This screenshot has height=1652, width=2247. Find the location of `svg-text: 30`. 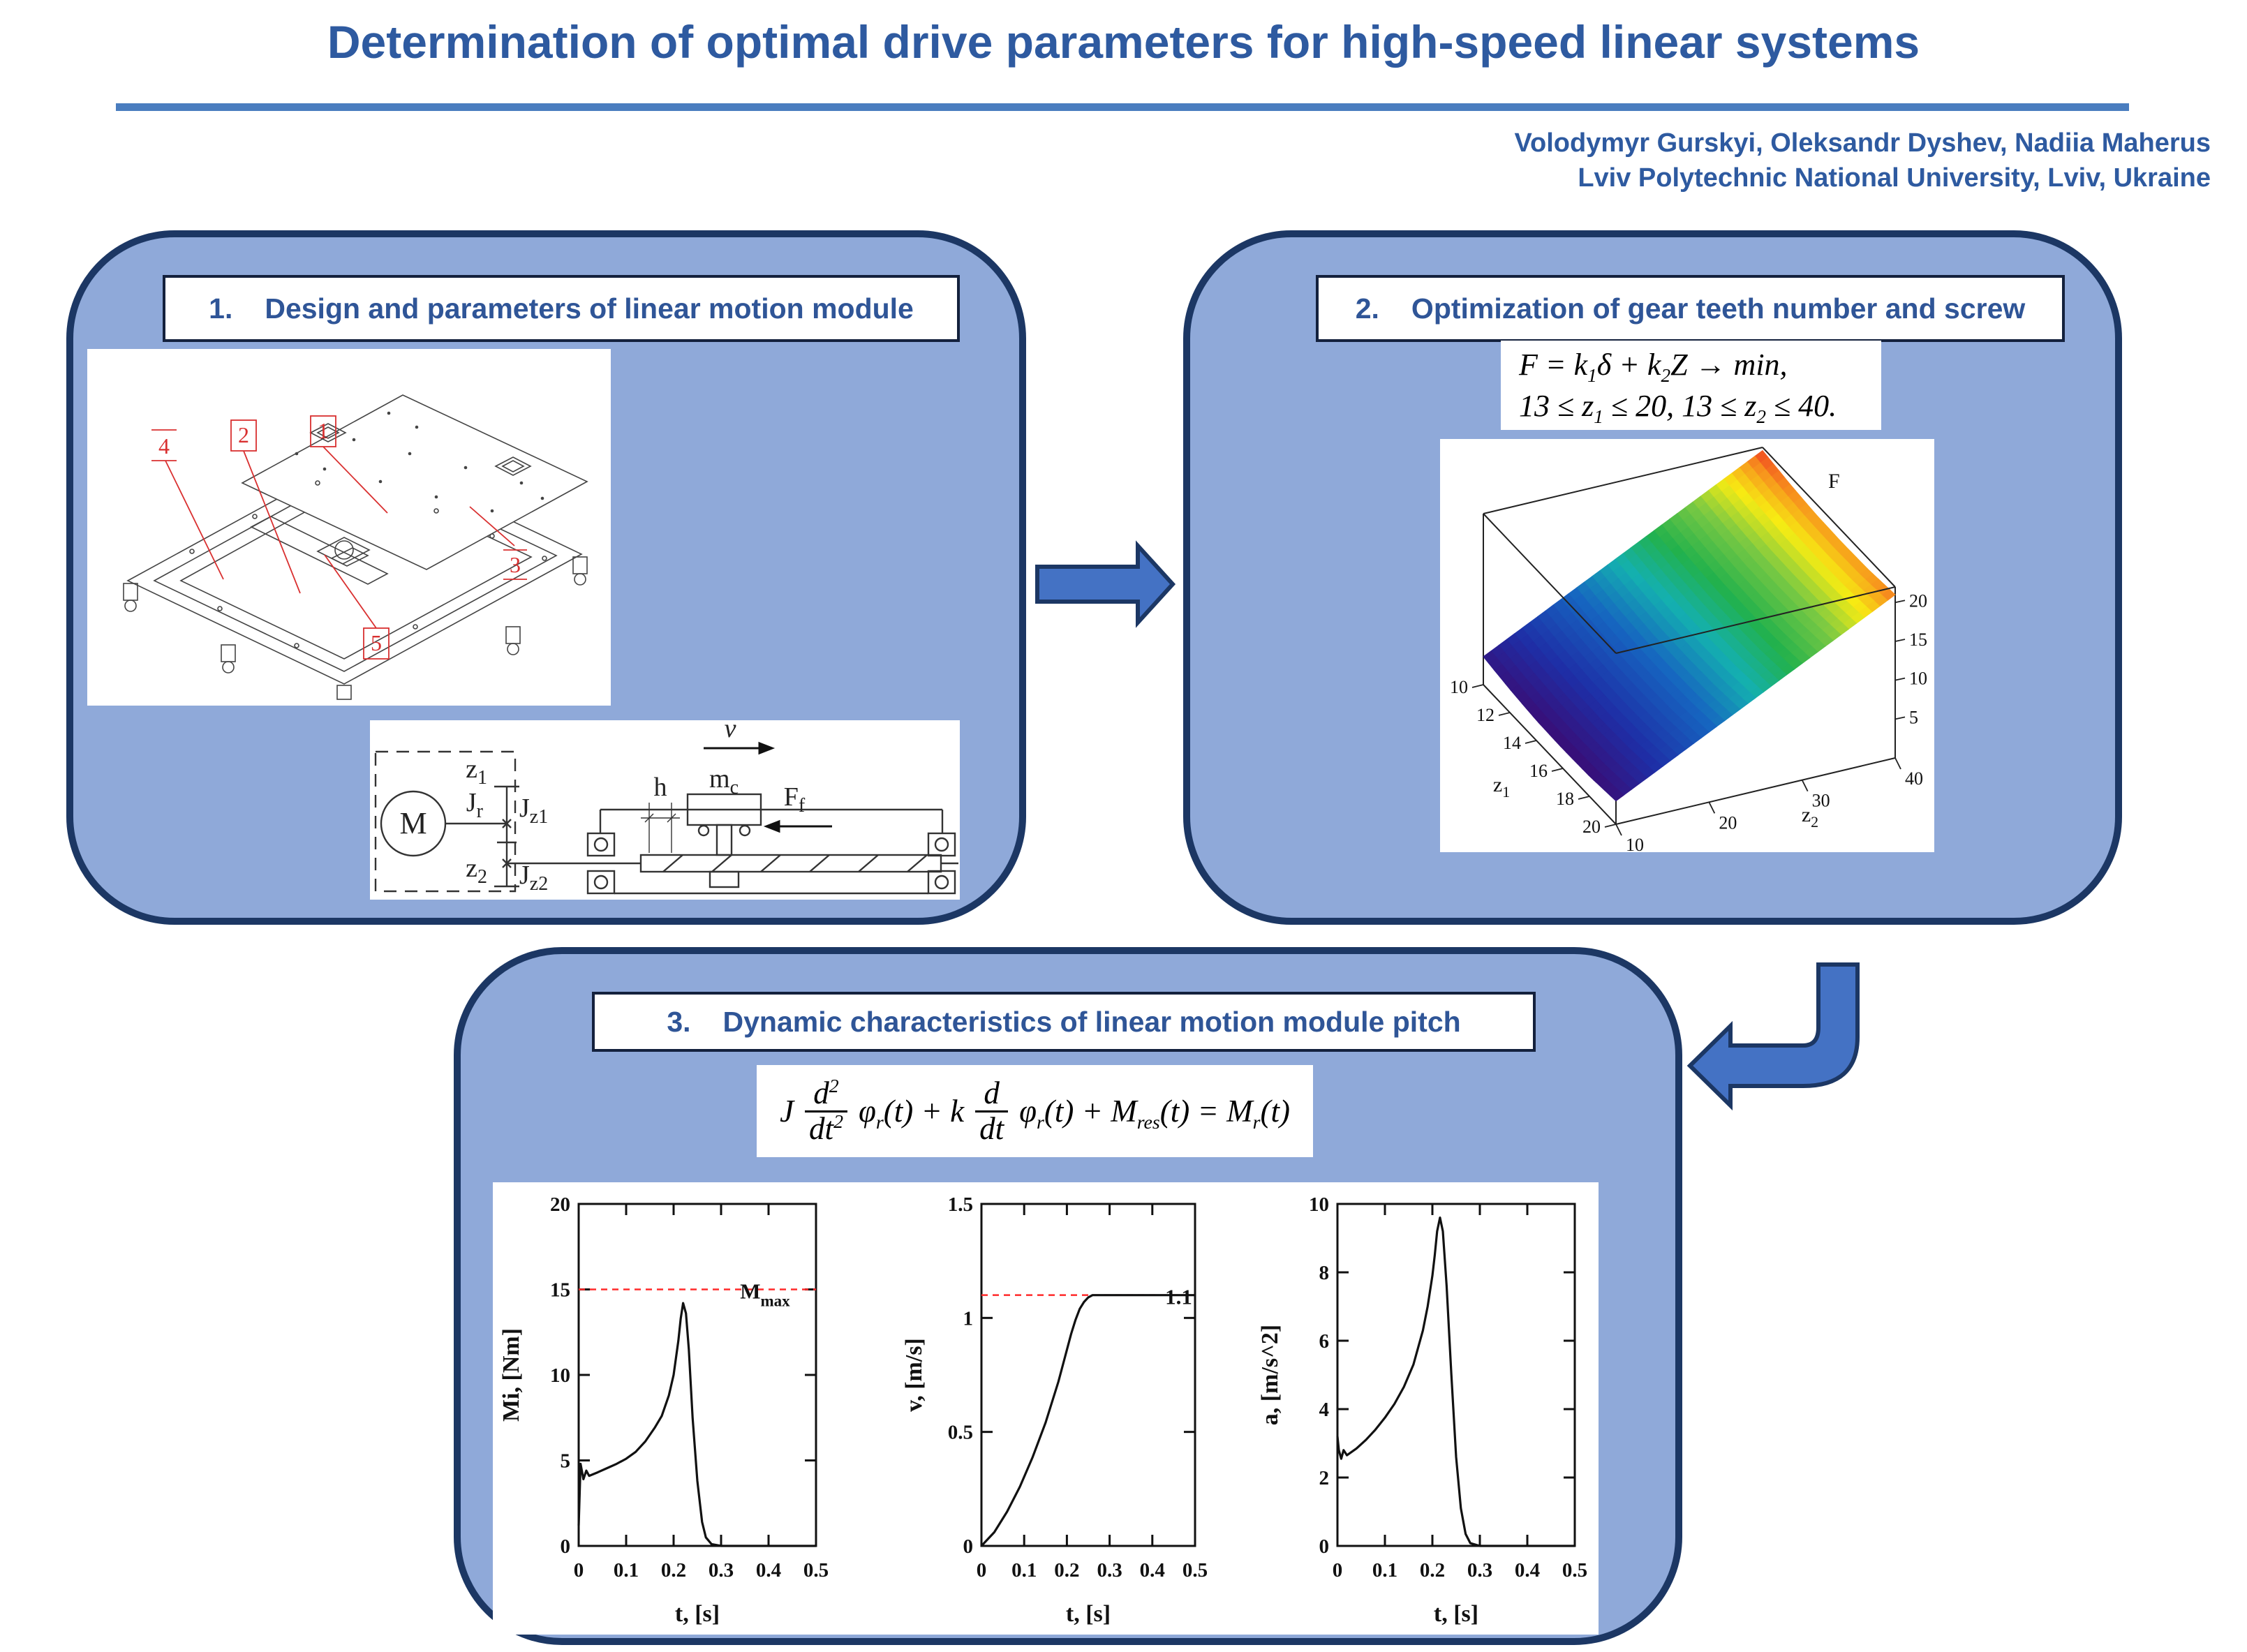

svg-text: 30 is located at coordinates (1821, 801).